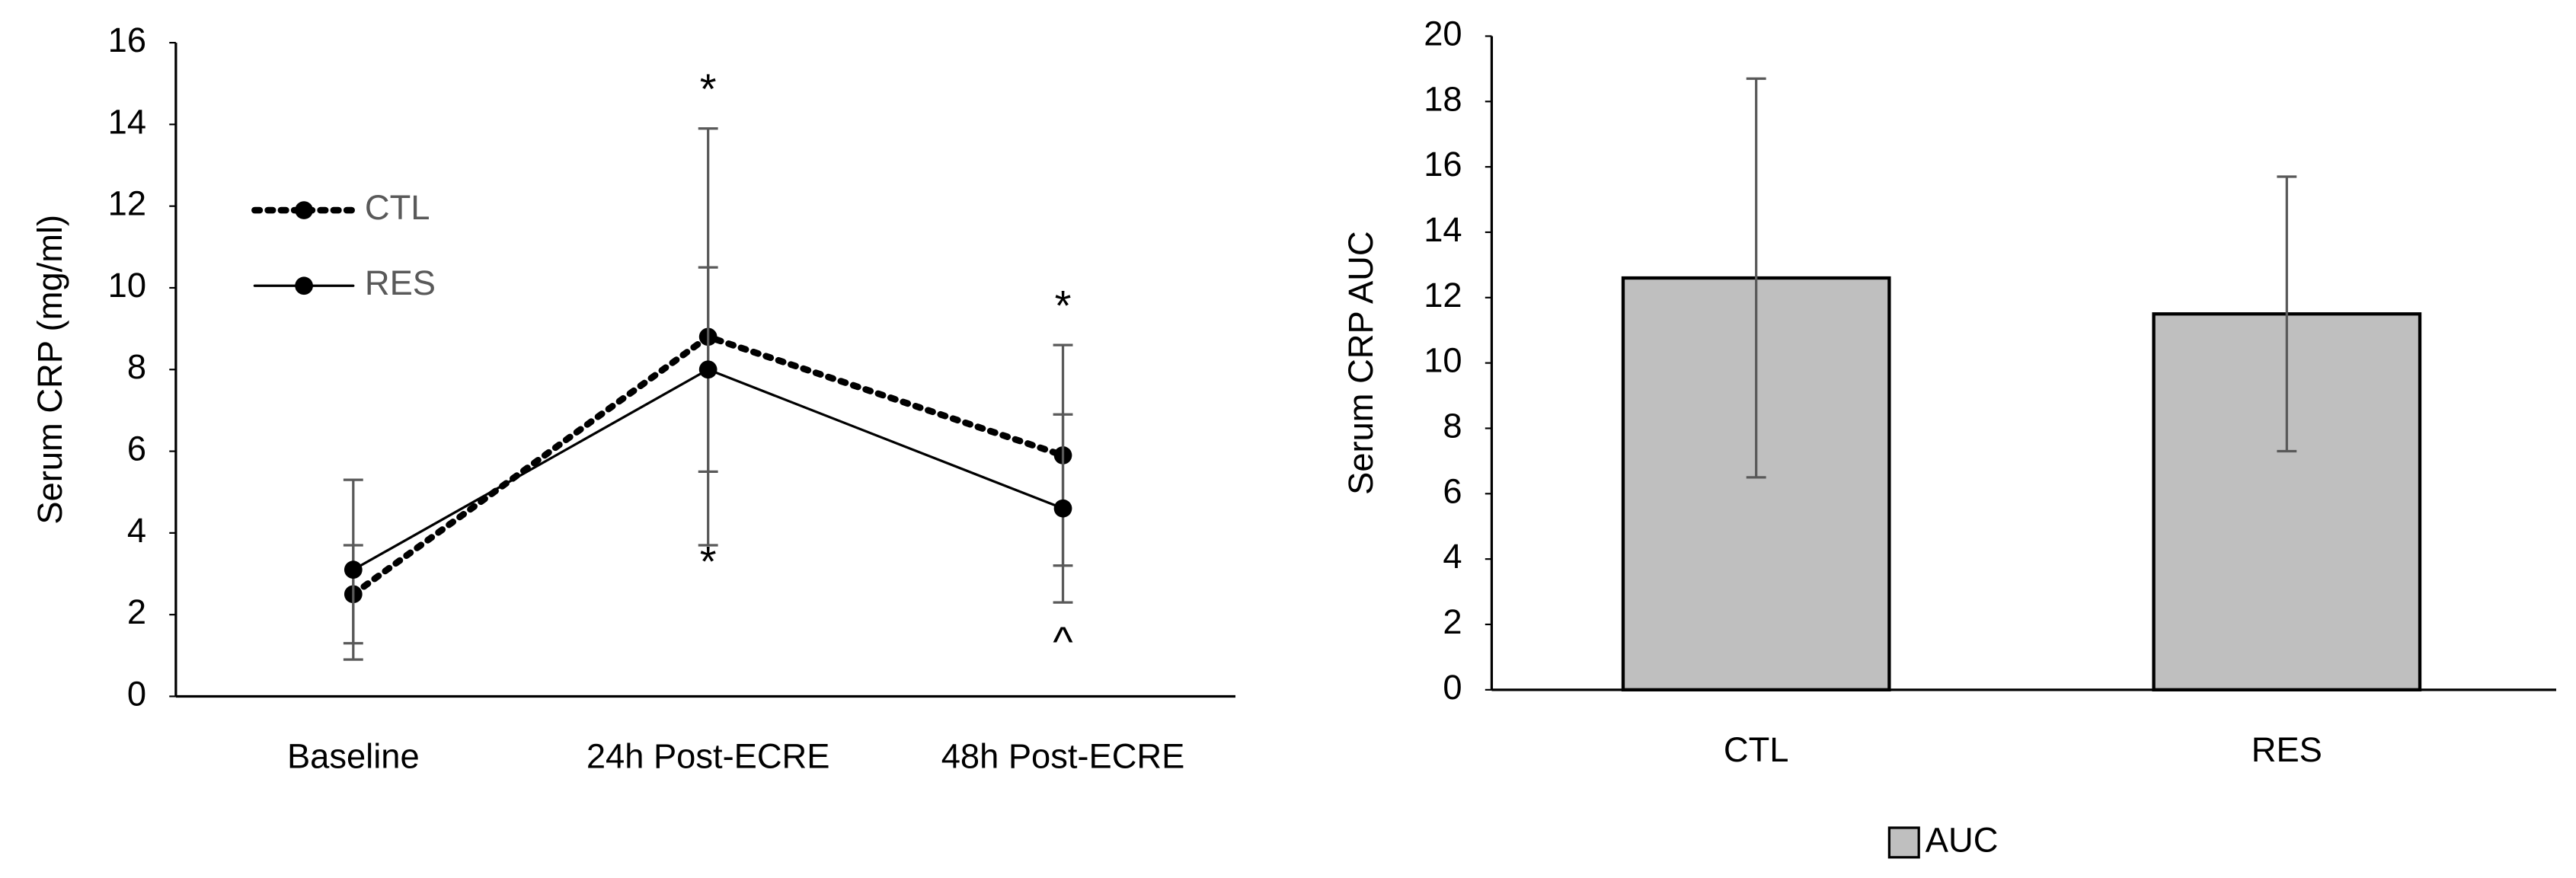 This screenshot has width=2576, height=878. I want to click on x-tick-label: 24h Post-ECRE, so click(708, 755).